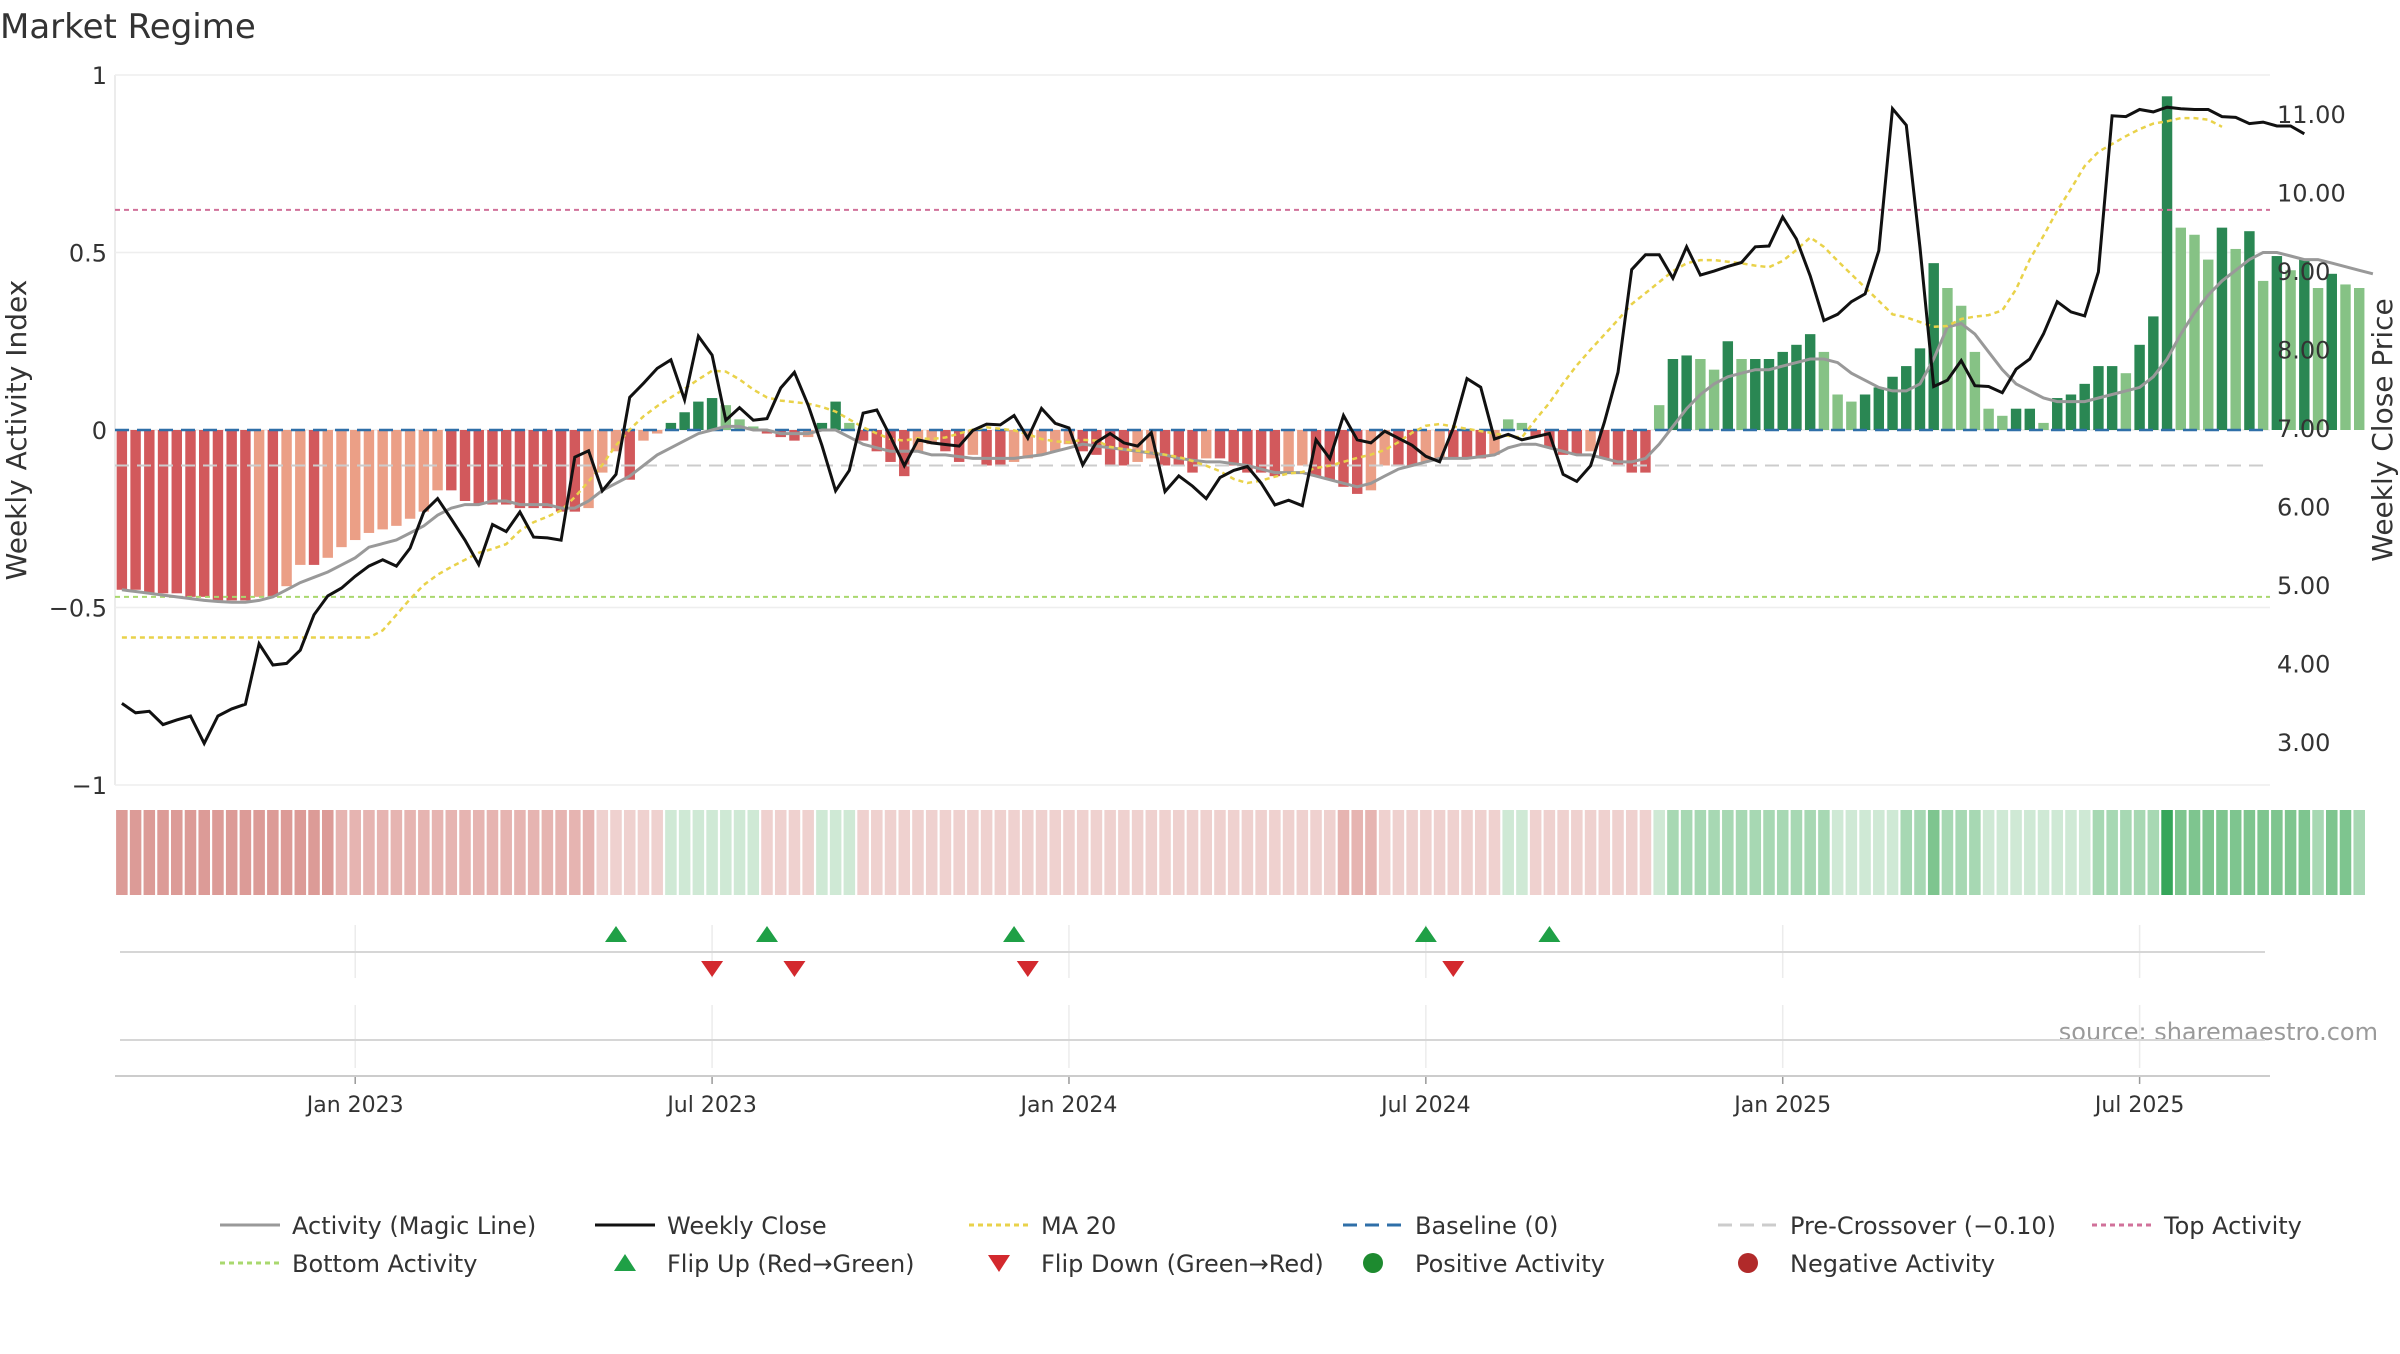 This screenshot has height=1354, width=2400. What do you see at coordinates (1182, 1264) in the screenshot?
I see `legend-label: Flip Down (Green→Red)` at bounding box center [1182, 1264].